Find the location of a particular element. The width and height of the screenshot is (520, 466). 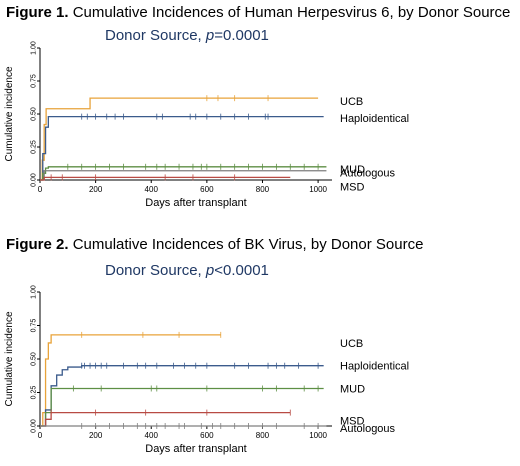

figure-1-series-label-haploidentical: Haploidentical is located at coordinates (374, 119).